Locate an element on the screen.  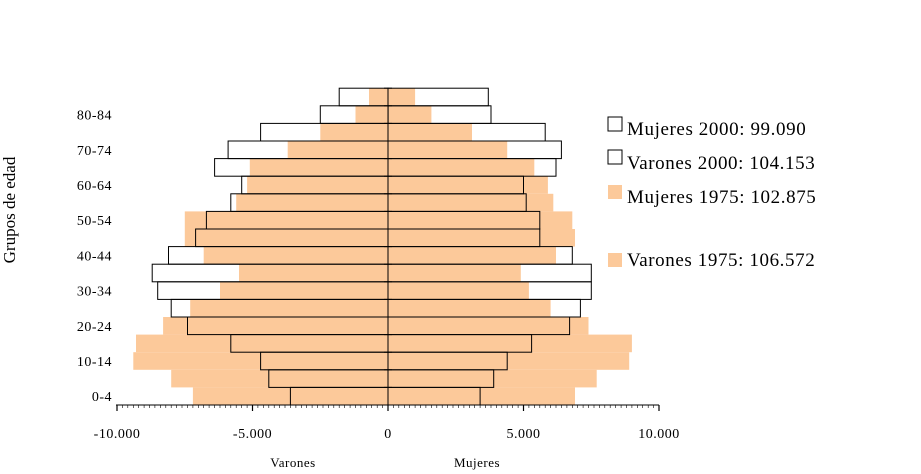
legend-swatch-varones-1975 is located at coordinates (615, 260).